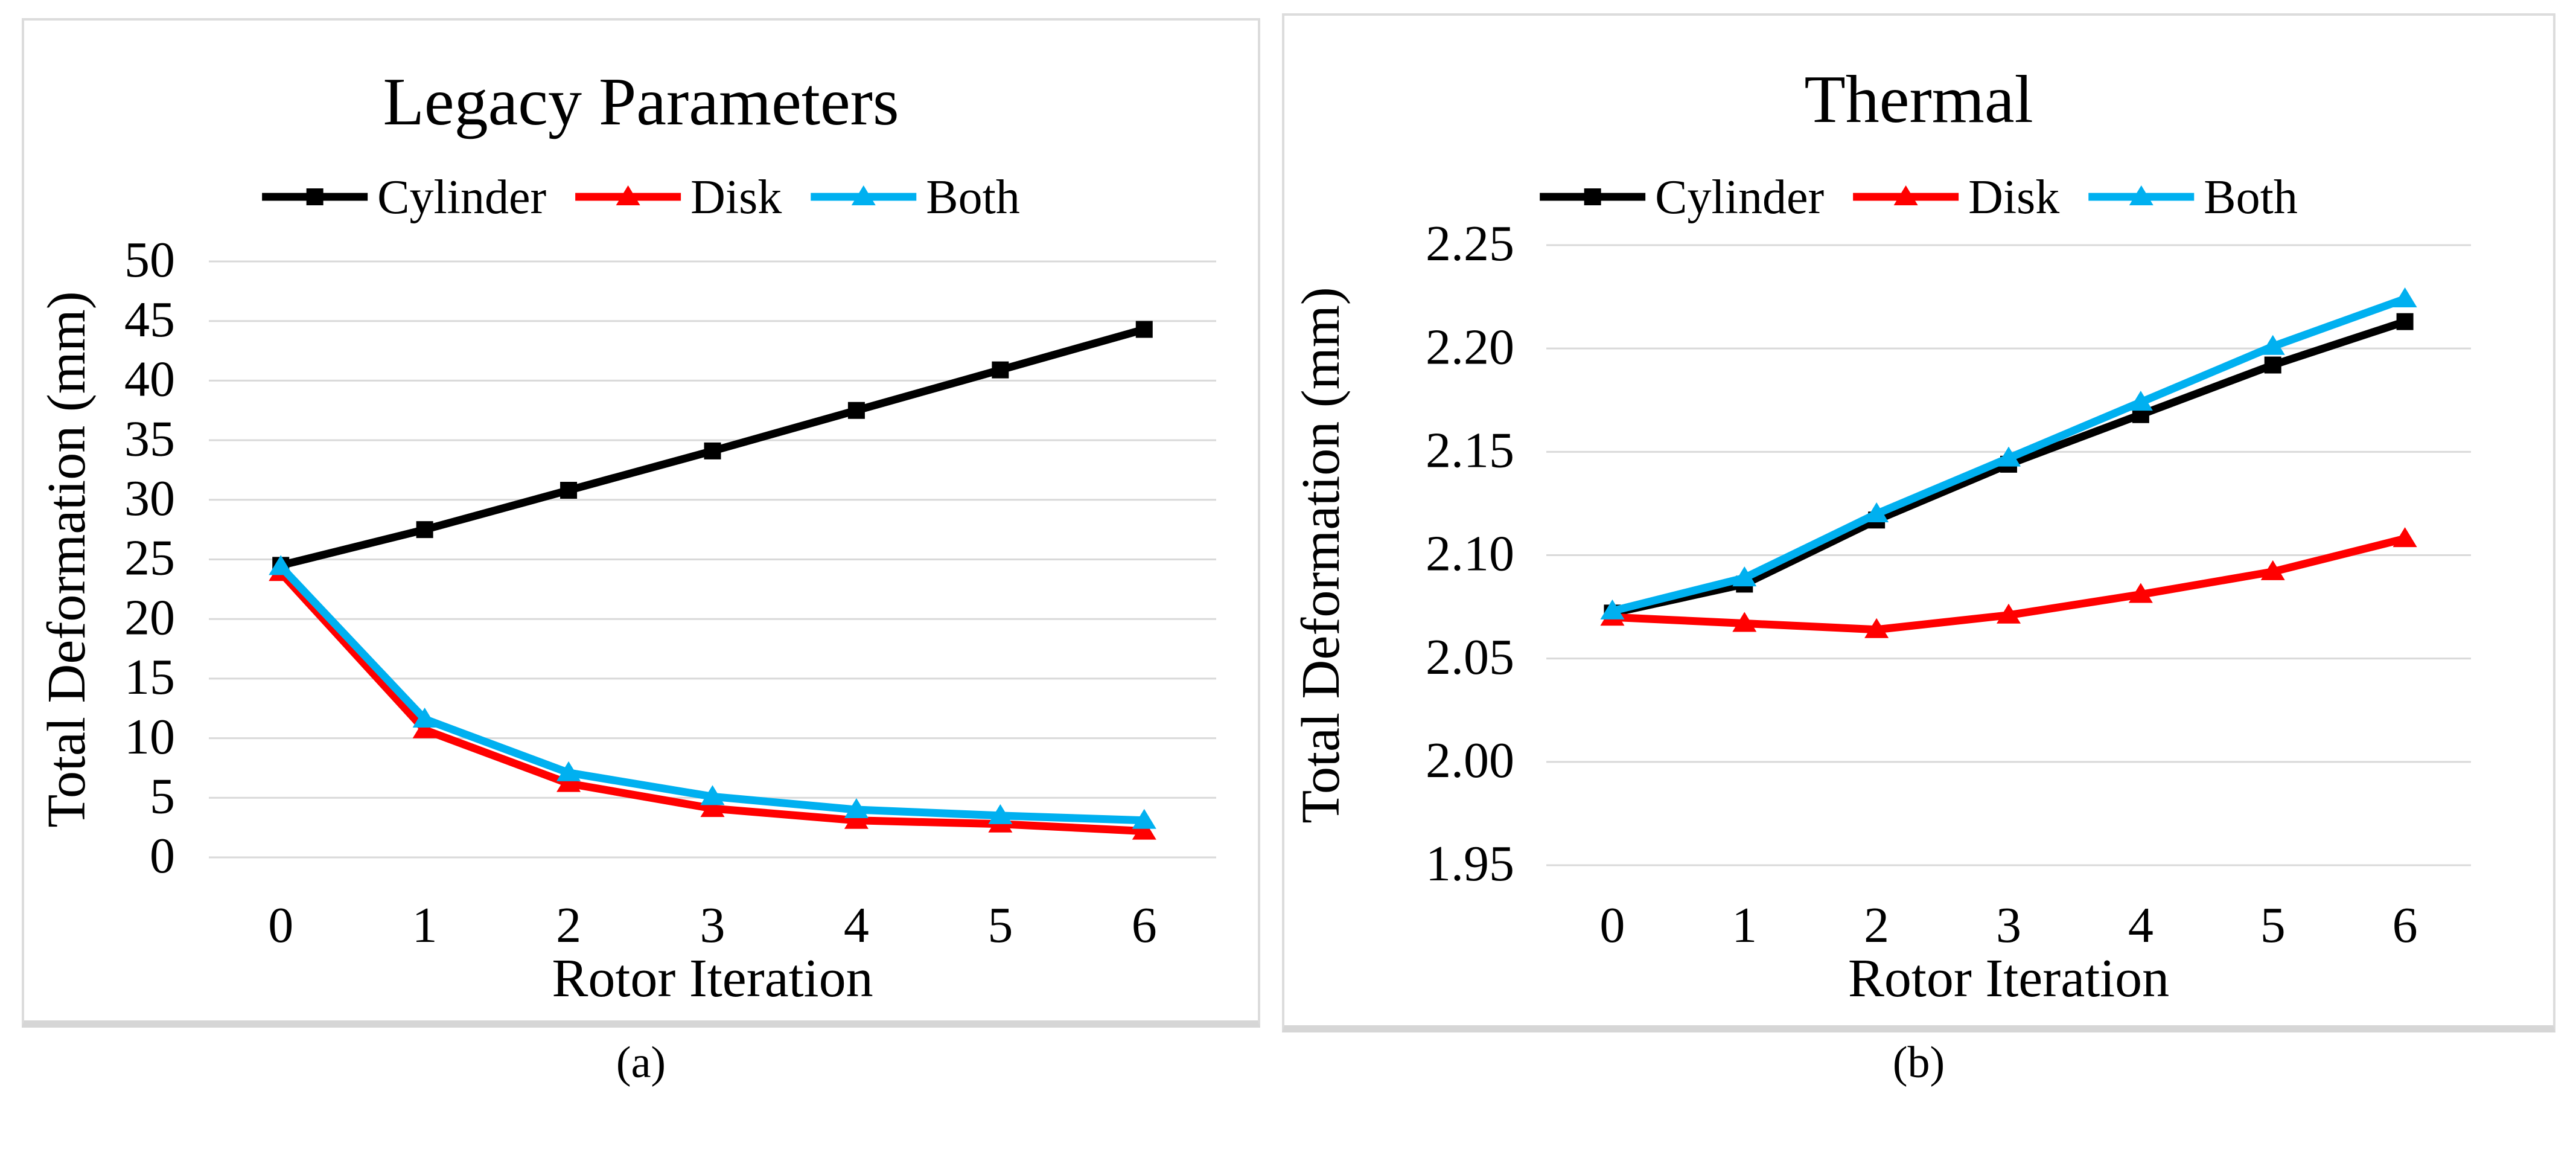  I want to click on y-tick-label: 40, so click(149, 379).